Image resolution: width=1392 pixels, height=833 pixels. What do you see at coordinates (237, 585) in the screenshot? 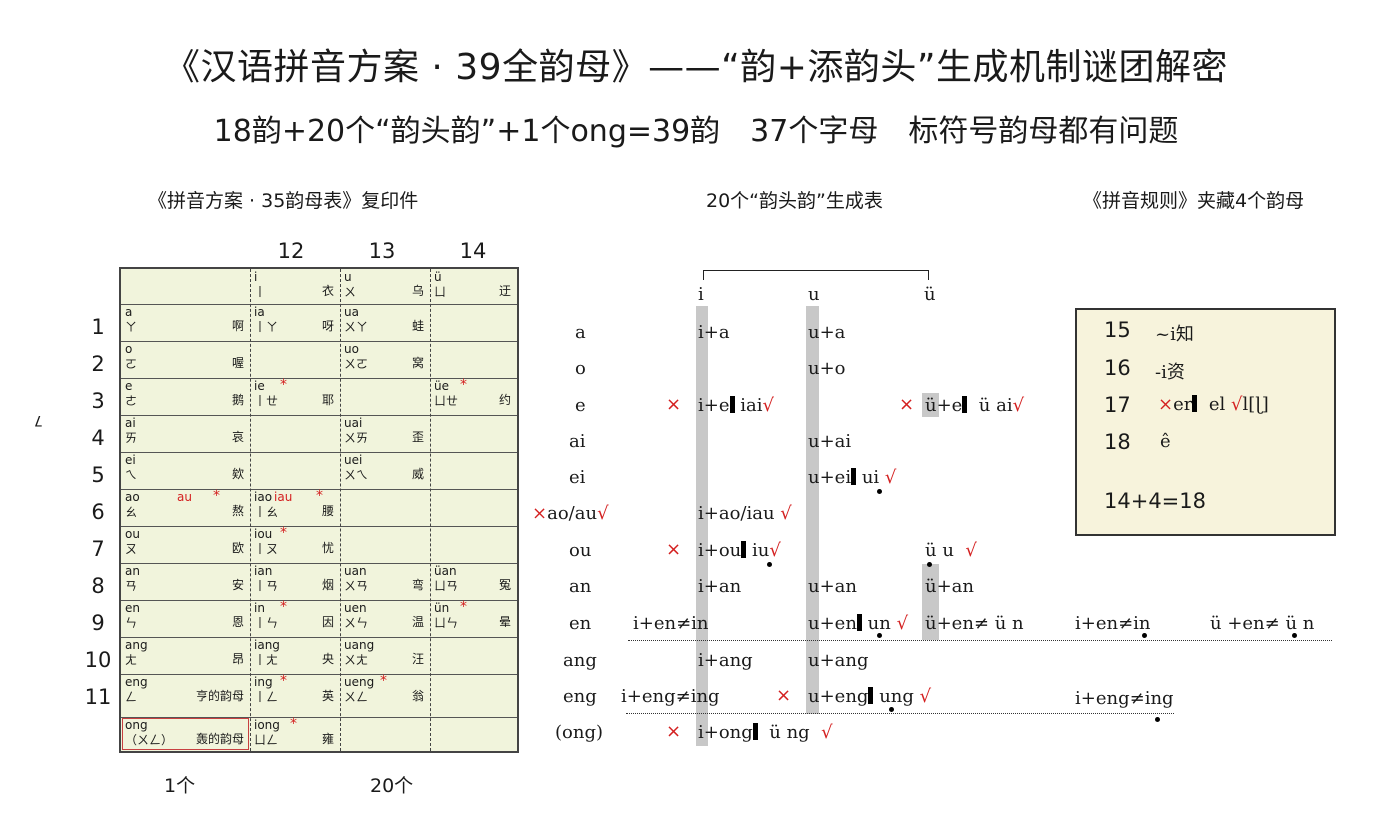
I see `cell-hz: 安` at bounding box center [237, 585].